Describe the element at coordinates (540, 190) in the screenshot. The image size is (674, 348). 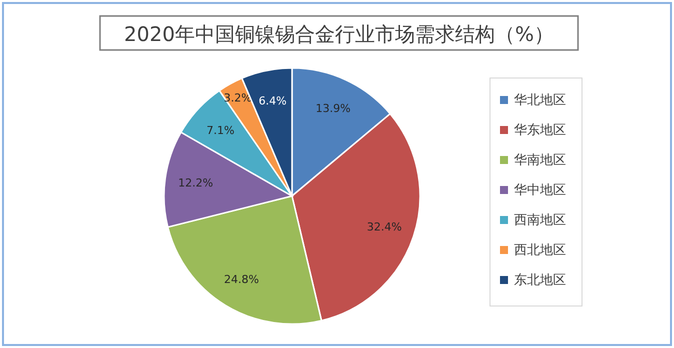
I see `legend-label: 华中地区` at that location.